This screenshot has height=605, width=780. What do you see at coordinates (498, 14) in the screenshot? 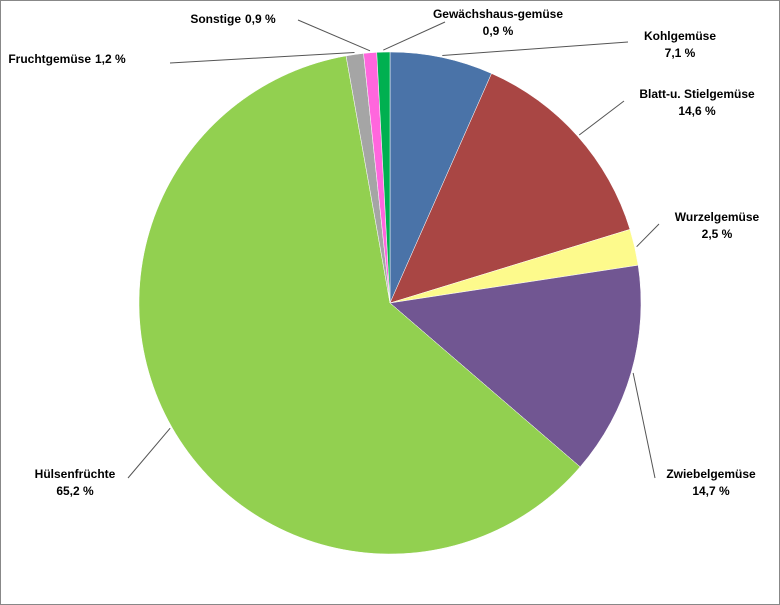
I see `category-label: Gewächshaus-gemüse` at bounding box center [498, 14].